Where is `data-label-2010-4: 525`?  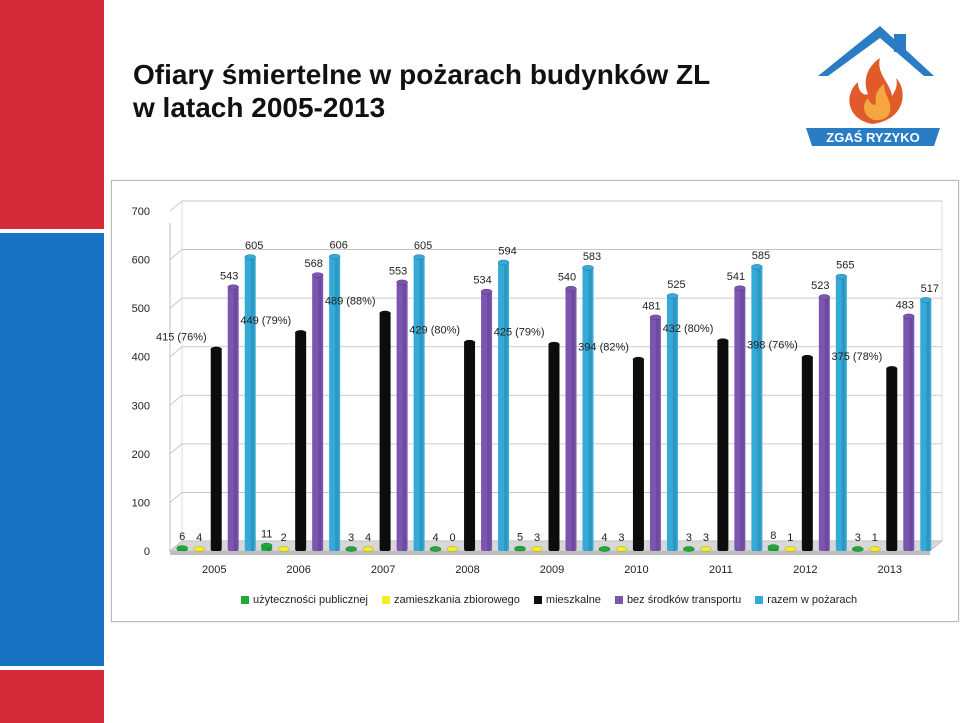
data-label-2010-4: 525 is located at coordinates (676, 285).